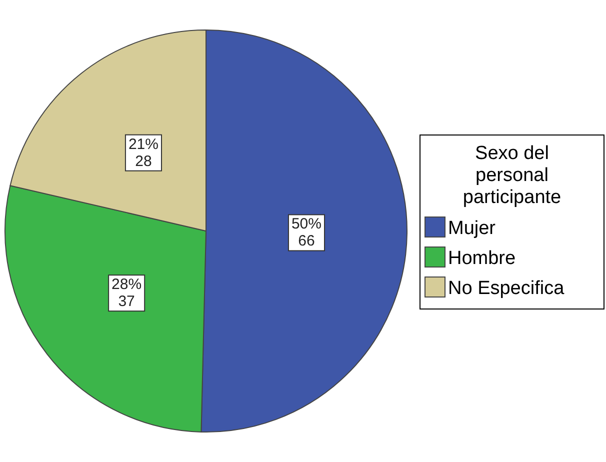  I want to click on data-label: 28% 37, so click(127, 293).